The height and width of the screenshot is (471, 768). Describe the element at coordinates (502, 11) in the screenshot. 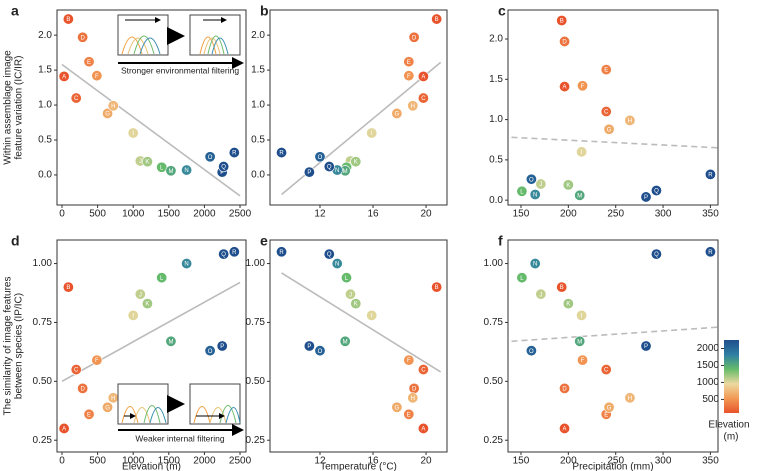

I see `panel-label: c` at that location.